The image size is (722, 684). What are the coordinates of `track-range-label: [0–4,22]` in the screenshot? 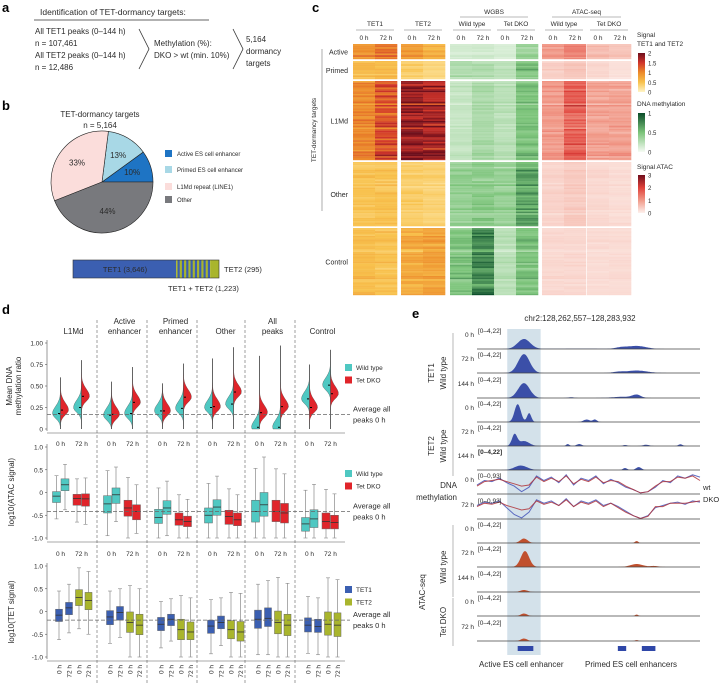 It's located at (490, 428).